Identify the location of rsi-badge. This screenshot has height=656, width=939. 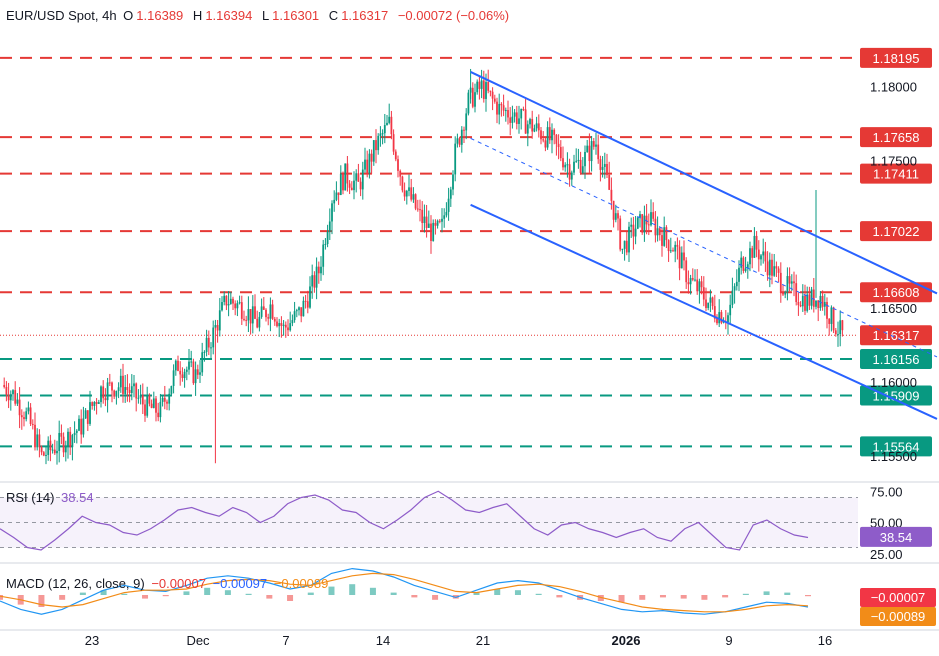
(896, 536).